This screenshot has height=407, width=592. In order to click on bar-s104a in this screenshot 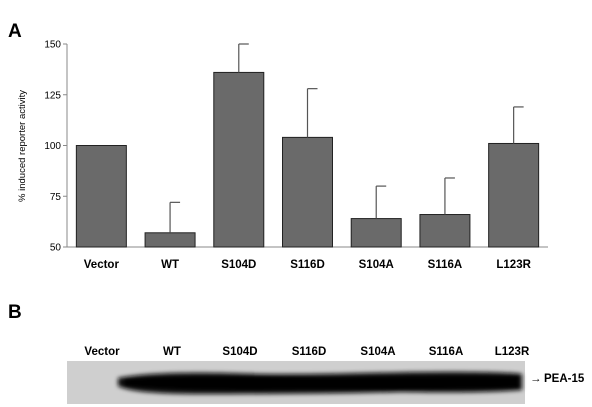, I will do `click(376, 233)`.